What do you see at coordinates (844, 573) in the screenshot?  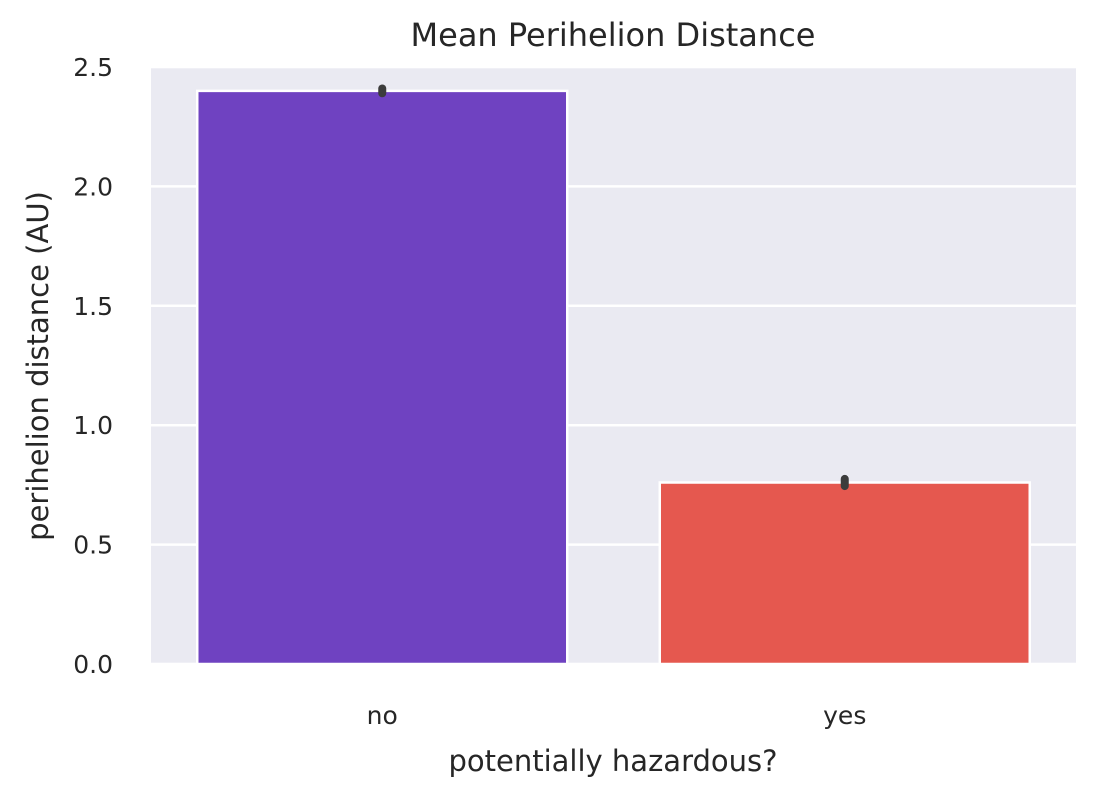 I see `bar-yes` at bounding box center [844, 573].